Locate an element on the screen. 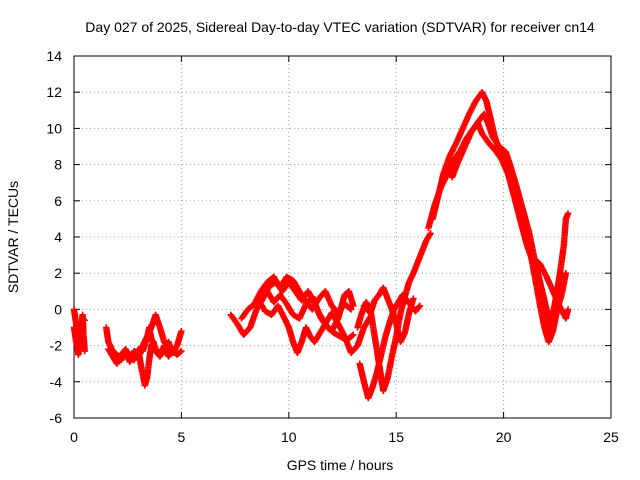 This screenshot has height=480, width=640. y-tick-label: 0 is located at coordinates (58, 309).